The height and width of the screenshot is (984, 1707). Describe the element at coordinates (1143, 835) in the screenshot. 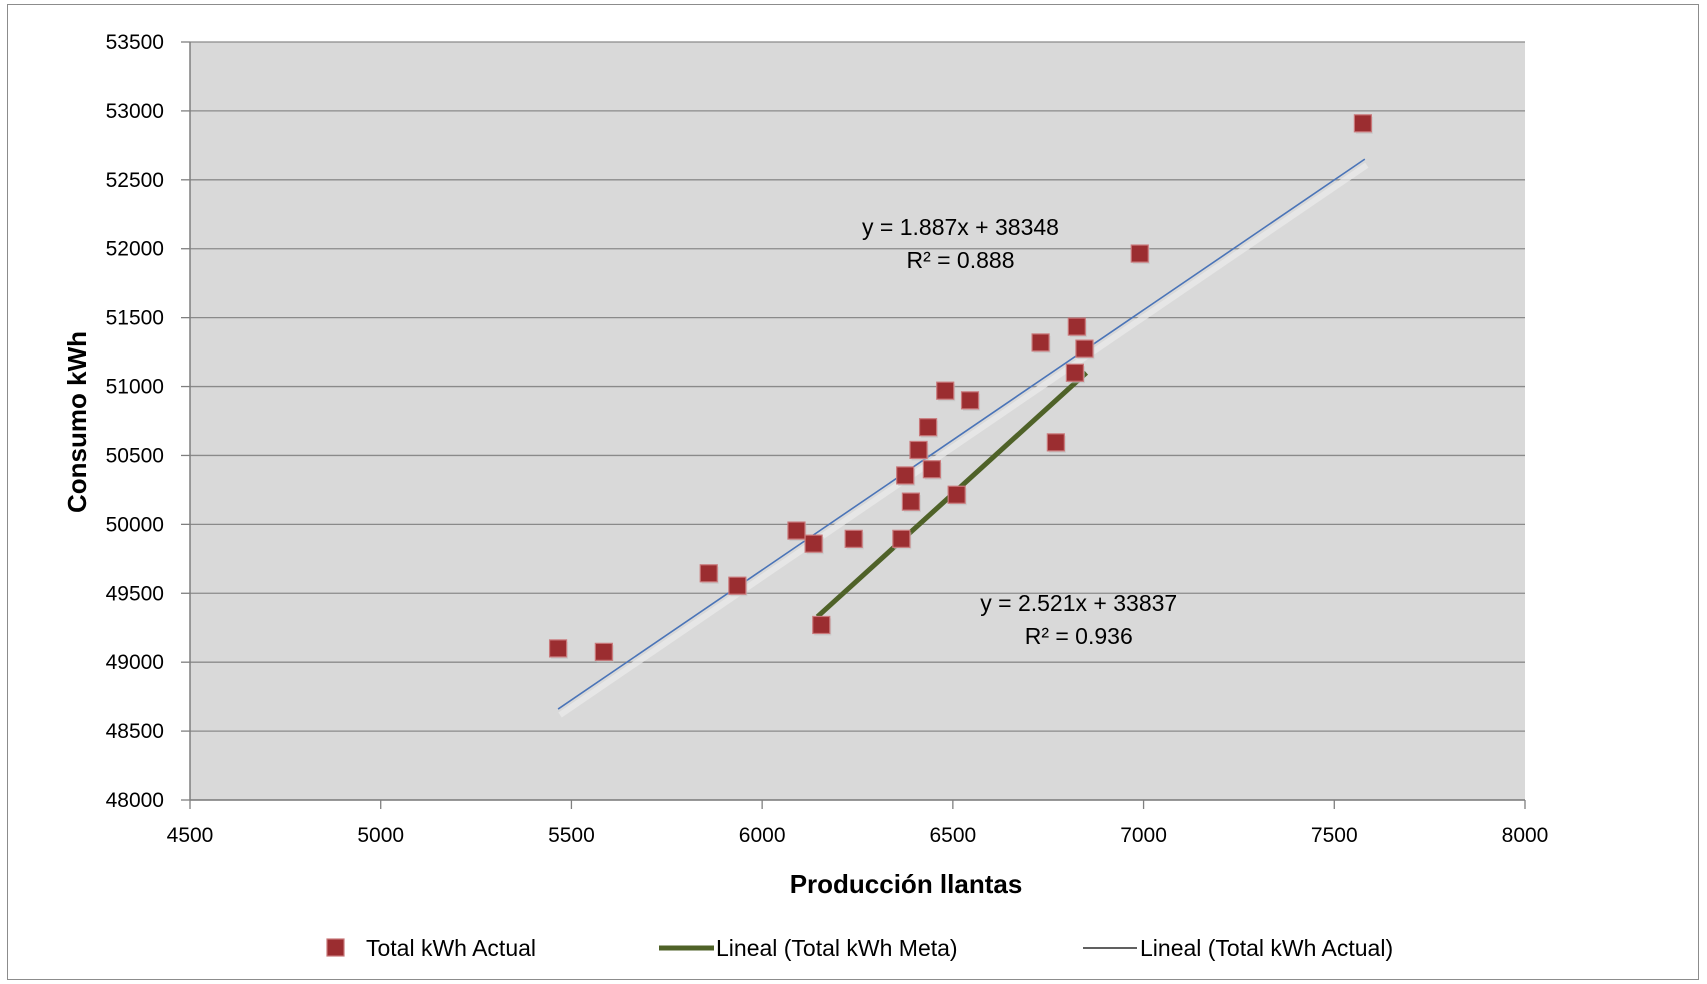

I see `x-tick-label: 7000` at that location.